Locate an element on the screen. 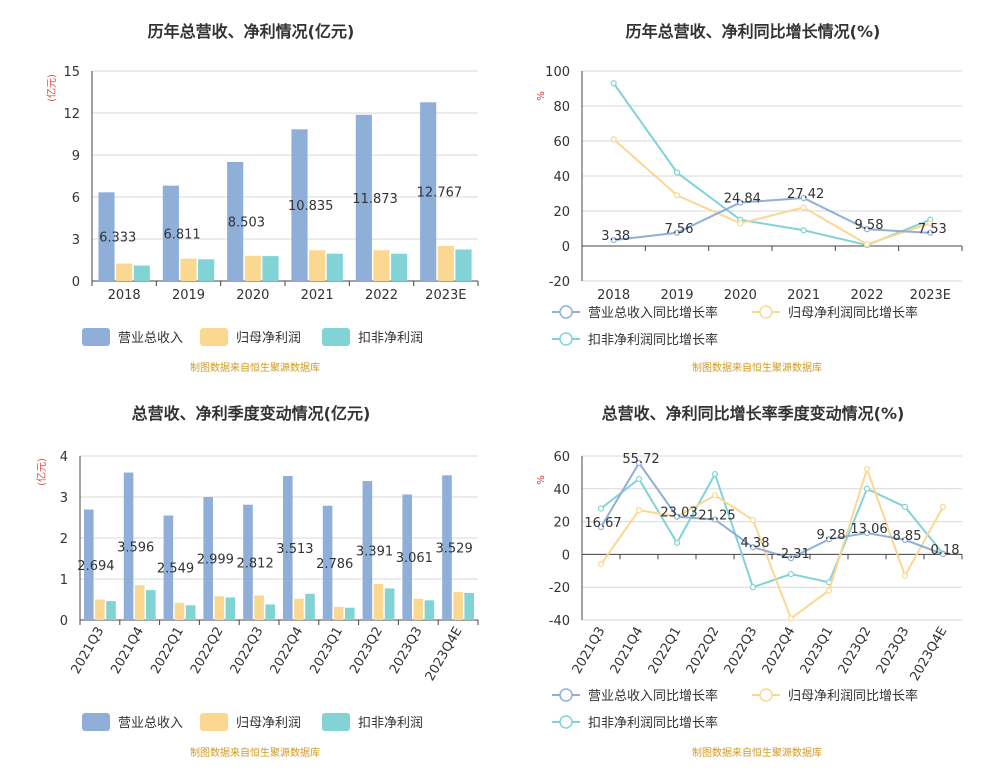  data-label: 3.596 is located at coordinates (135, 547).